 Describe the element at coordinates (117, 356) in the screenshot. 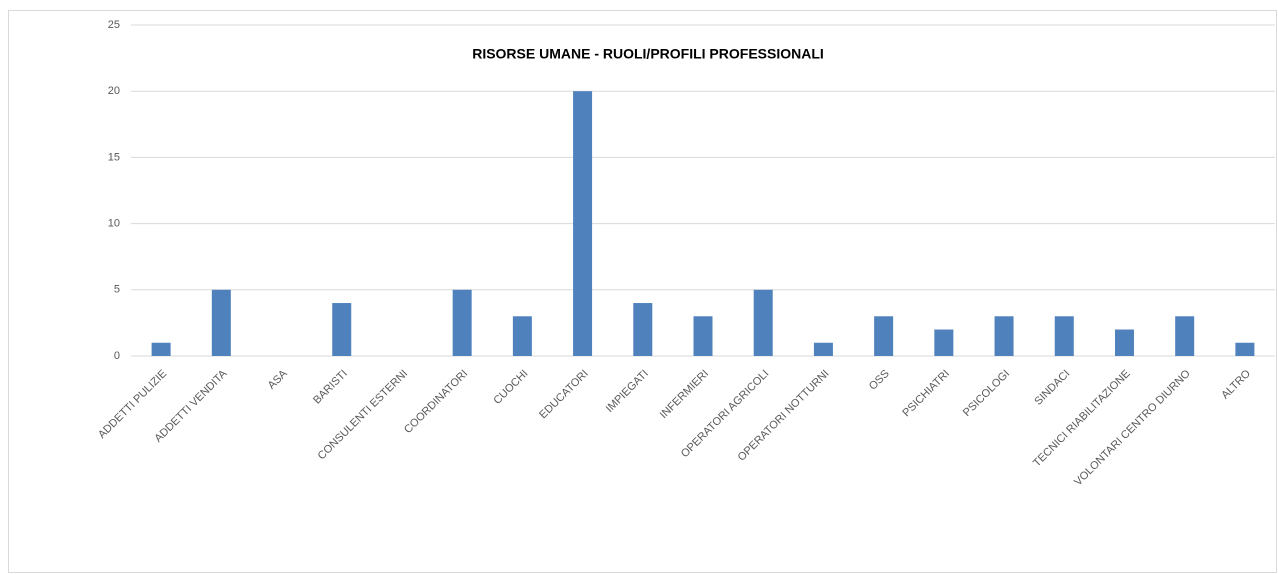

I see `y-tick-label: 0` at that location.